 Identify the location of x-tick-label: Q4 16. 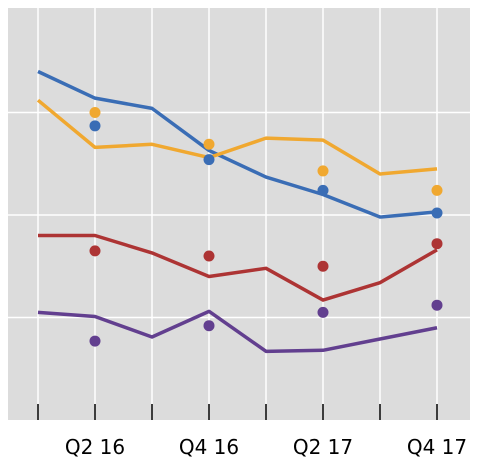
(209, 447).